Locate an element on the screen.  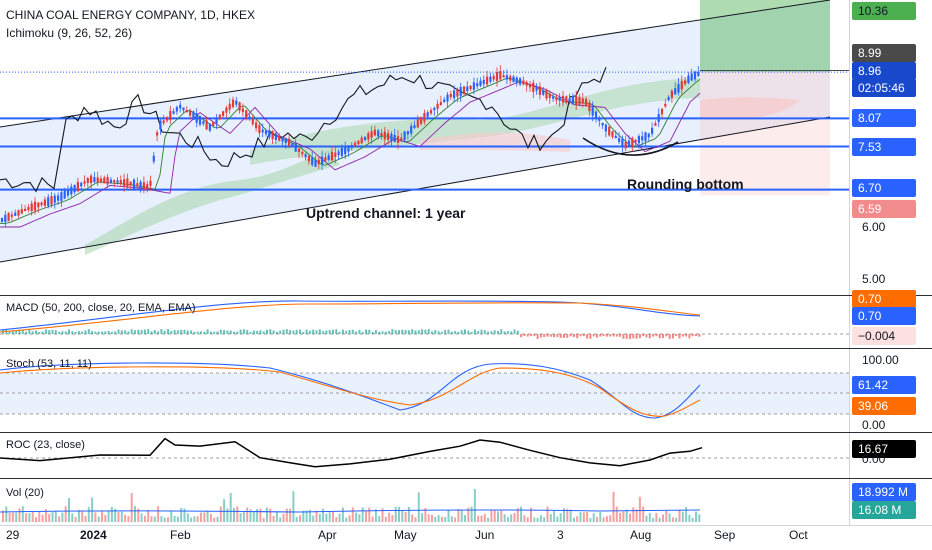
roc-legend: ROC (23, close) is located at coordinates (45, 445).